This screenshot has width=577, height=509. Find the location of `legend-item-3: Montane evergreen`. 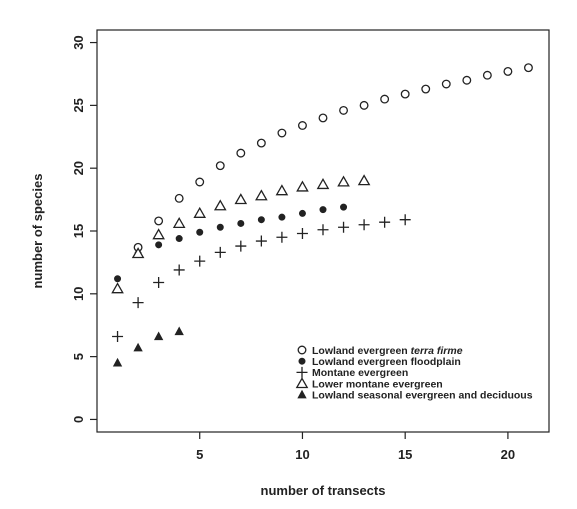

legend-item-3: Montane evergreen is located at coordinates (352, 372).